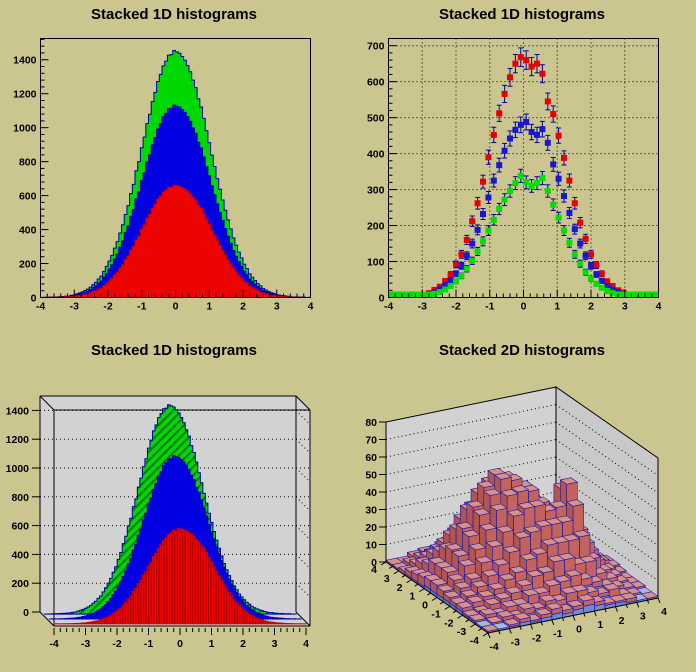 The image size is (696, 672). What do you see at coordinates (376, 47) in the screenshot?
I see `svg-text: 700` at bounding box center [376, 47].